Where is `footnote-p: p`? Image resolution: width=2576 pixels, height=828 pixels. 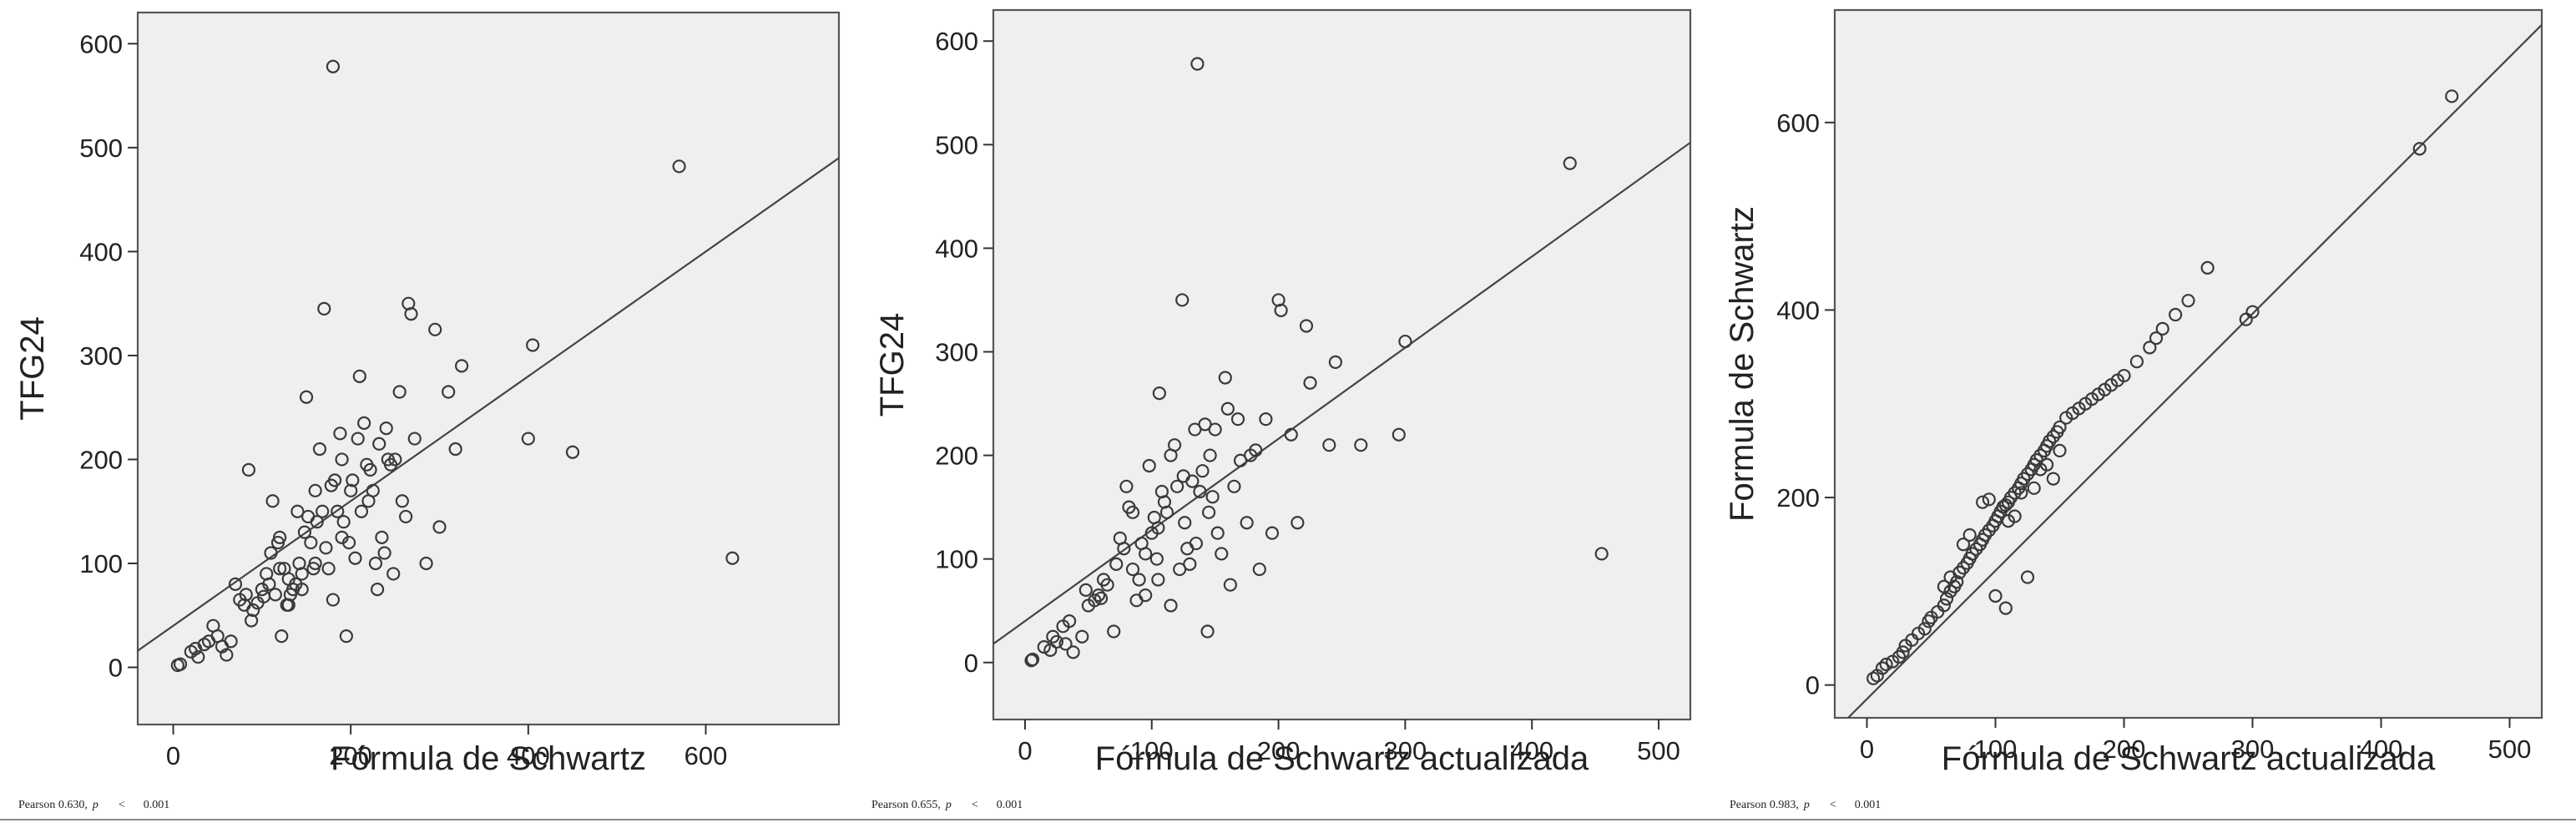
footnote-p: p is located at coordinates (1806, 805).